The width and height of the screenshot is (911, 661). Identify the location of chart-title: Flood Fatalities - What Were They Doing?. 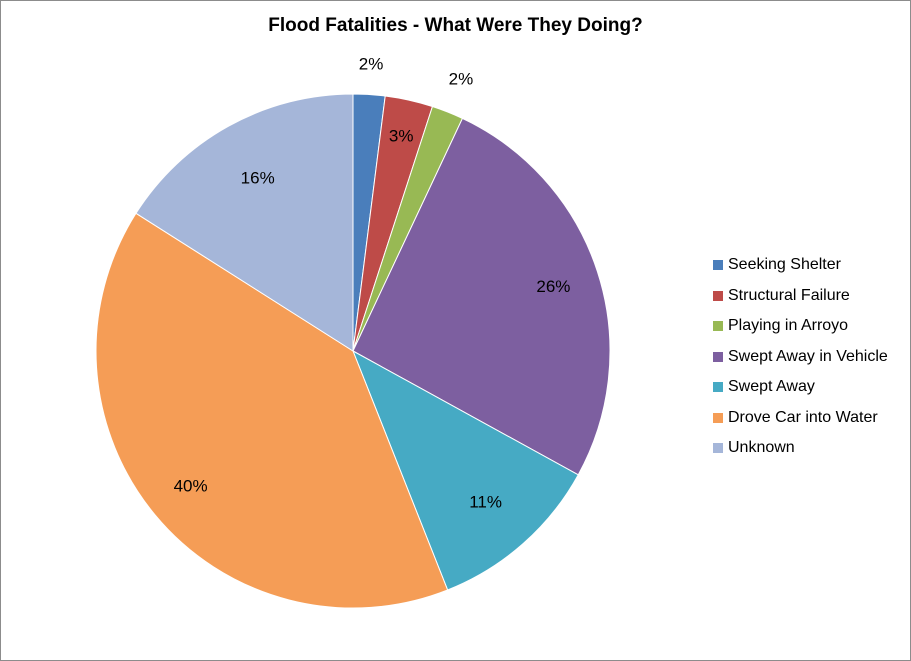
(455, 25).